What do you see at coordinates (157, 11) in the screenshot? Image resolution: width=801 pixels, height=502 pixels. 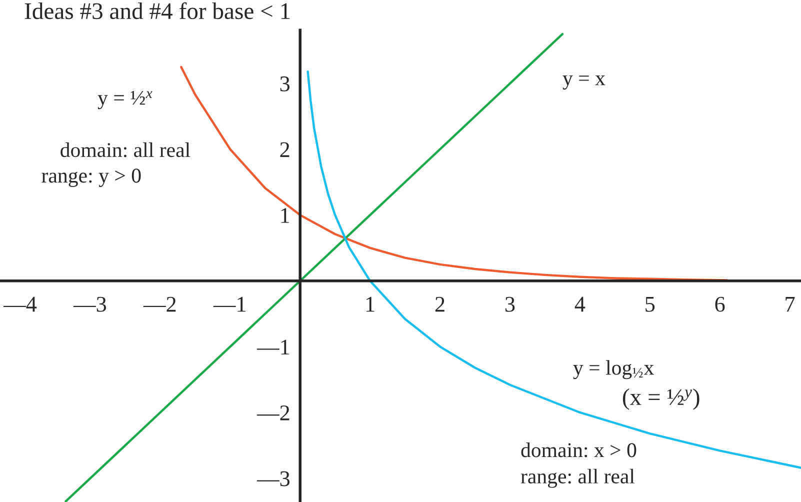 I see `chart-title: Ideas #3 and #4 for base < 1` at bounding box center [157, 11].